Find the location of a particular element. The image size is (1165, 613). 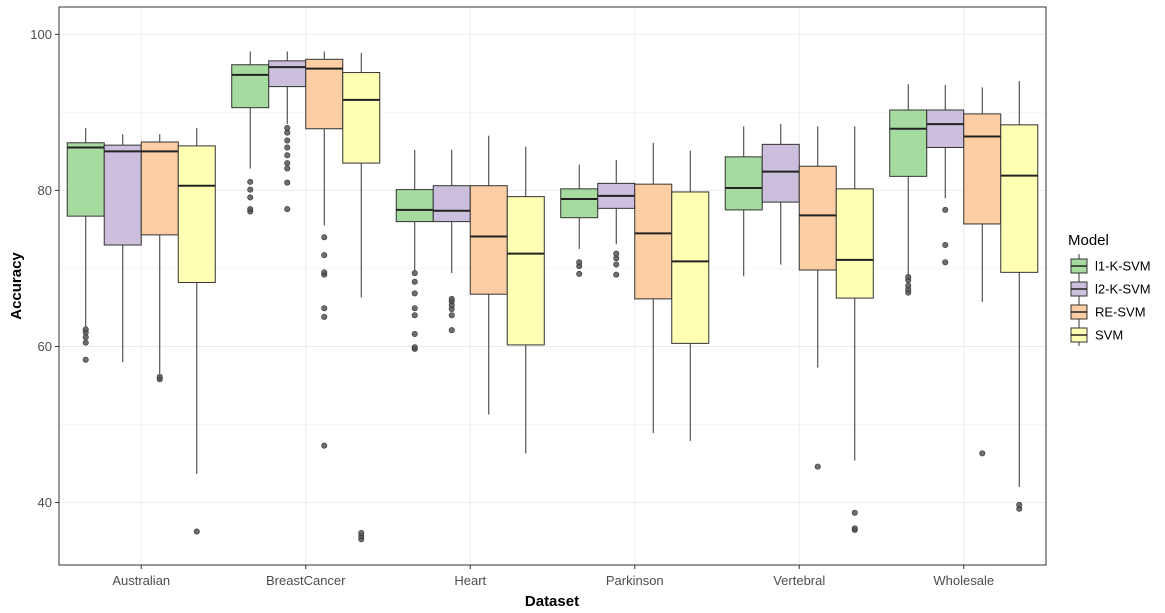

box-BreastCancer-RE-SVM is located at coordinates (324, 250).